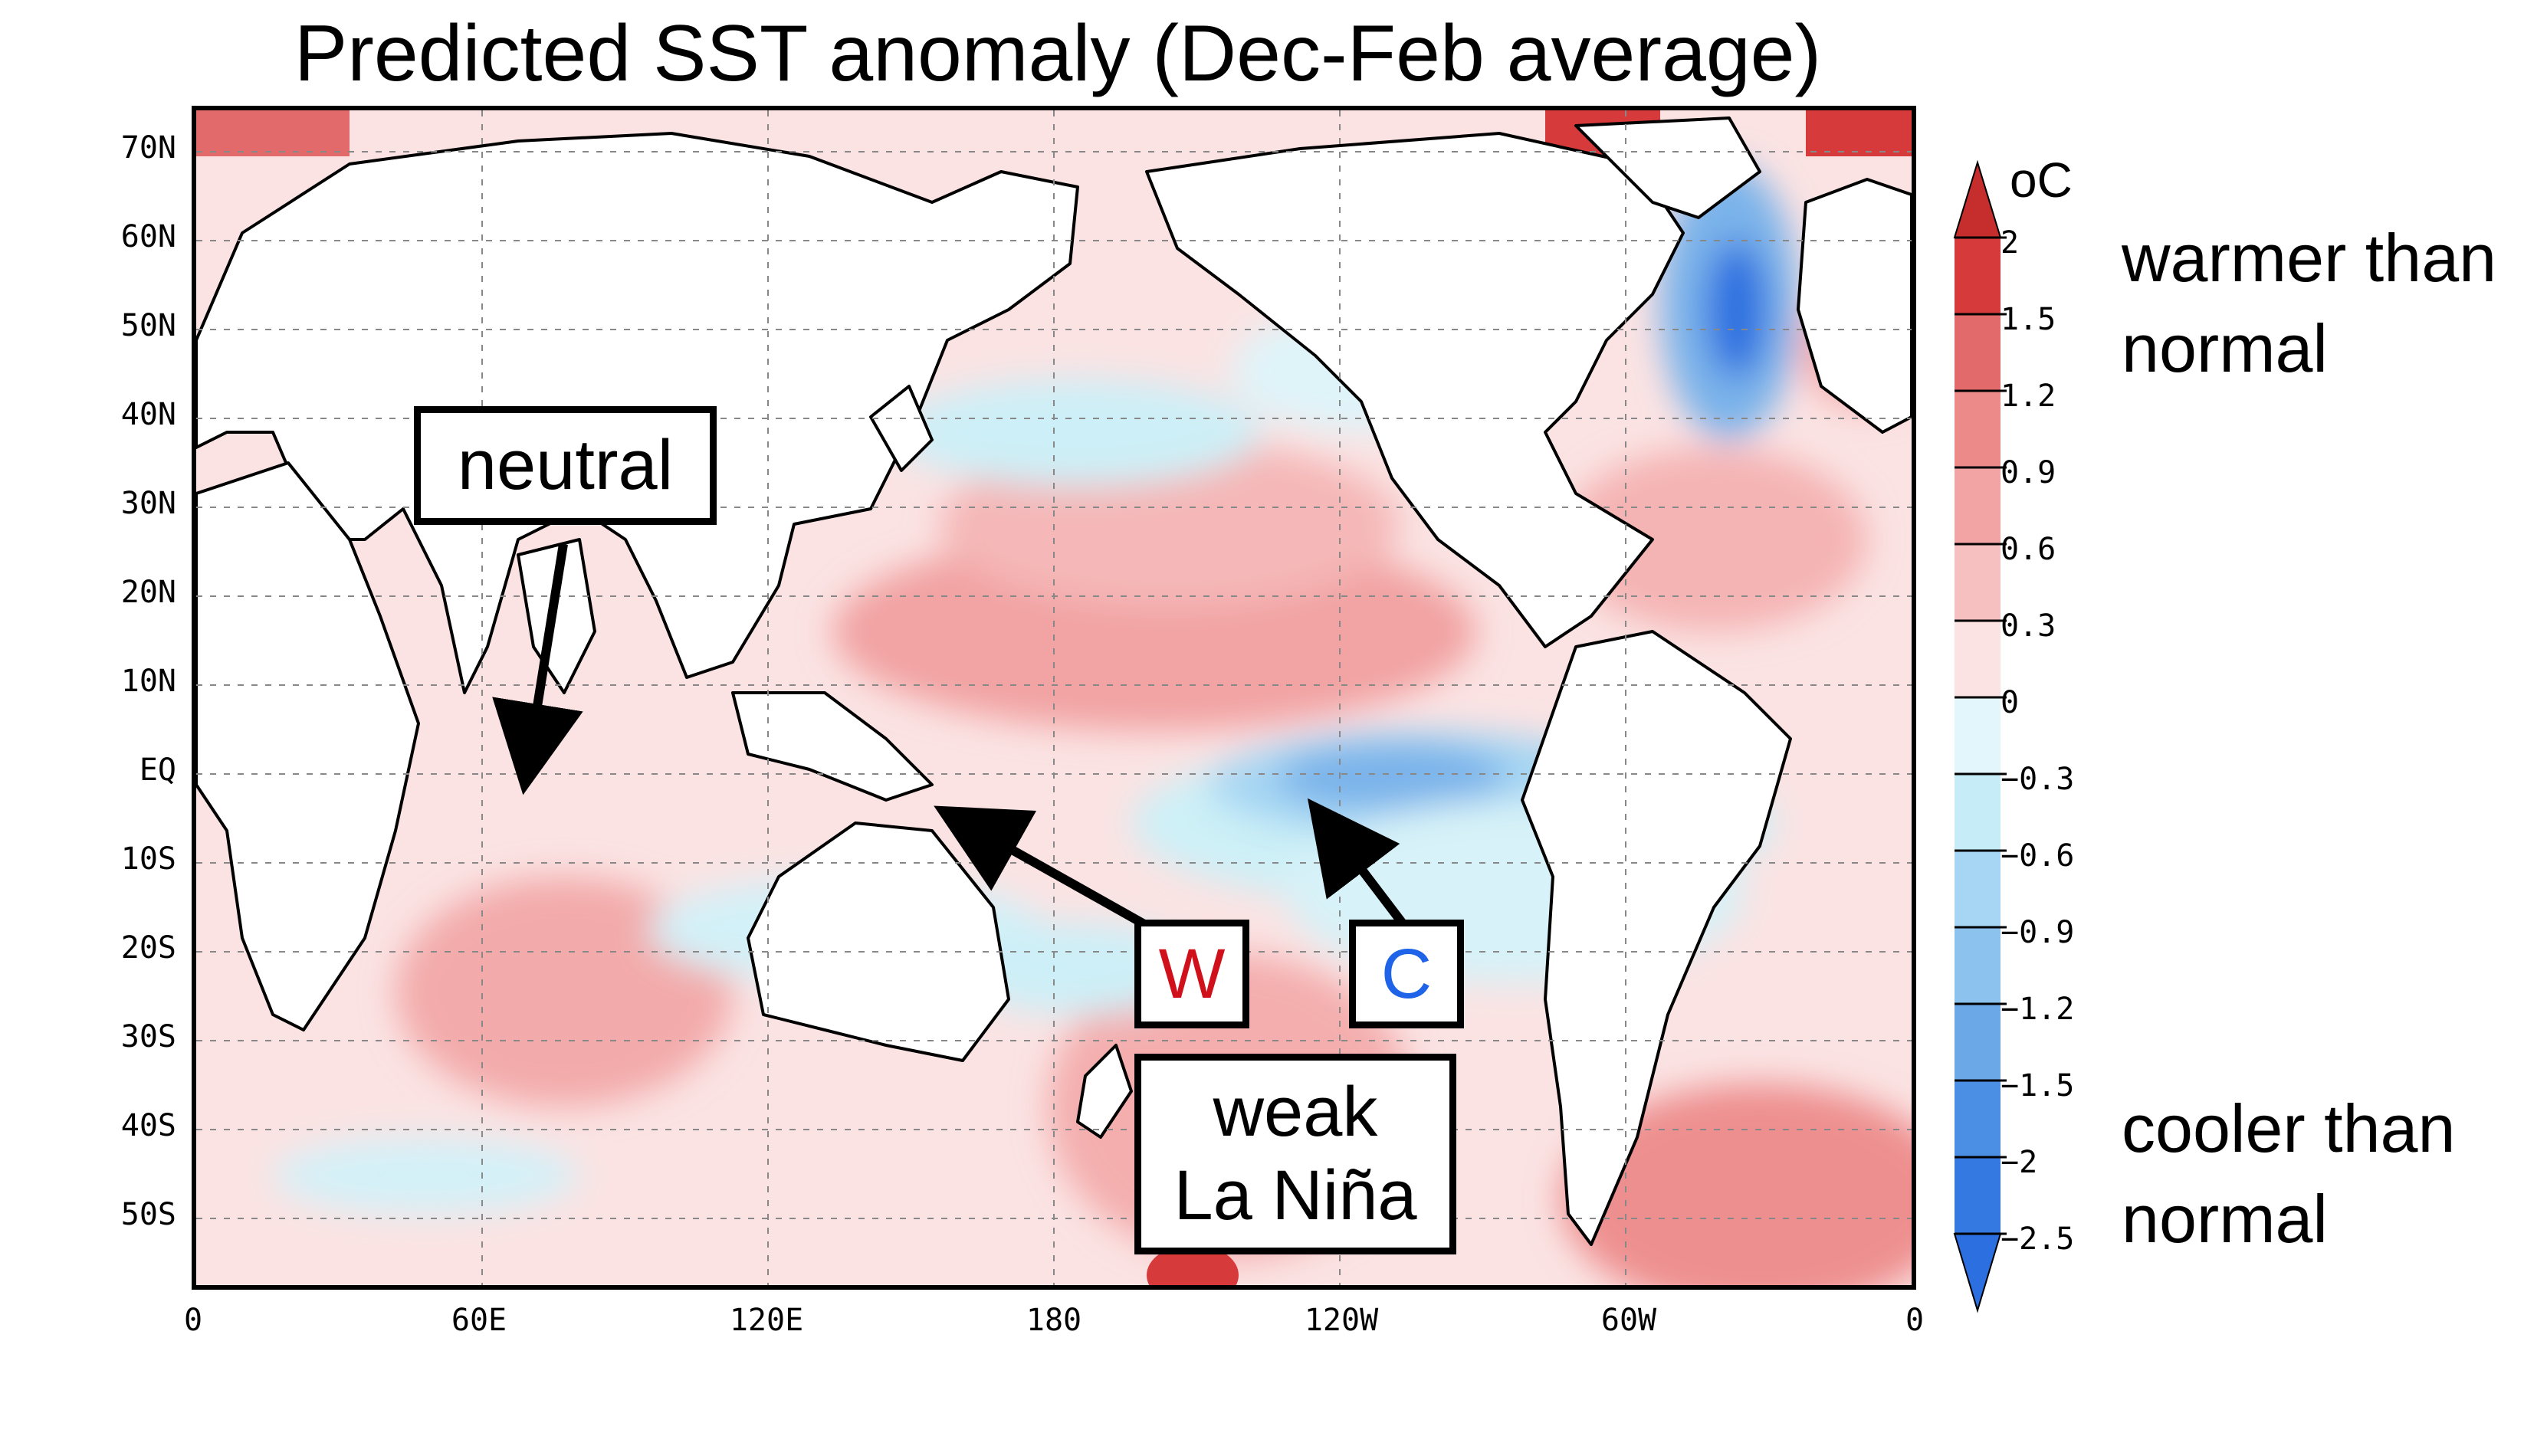  What do you see at coordinates (148, 681) in the screenshot?
I see `lat-label-10n: 10N` at bounding box center [148, 681].